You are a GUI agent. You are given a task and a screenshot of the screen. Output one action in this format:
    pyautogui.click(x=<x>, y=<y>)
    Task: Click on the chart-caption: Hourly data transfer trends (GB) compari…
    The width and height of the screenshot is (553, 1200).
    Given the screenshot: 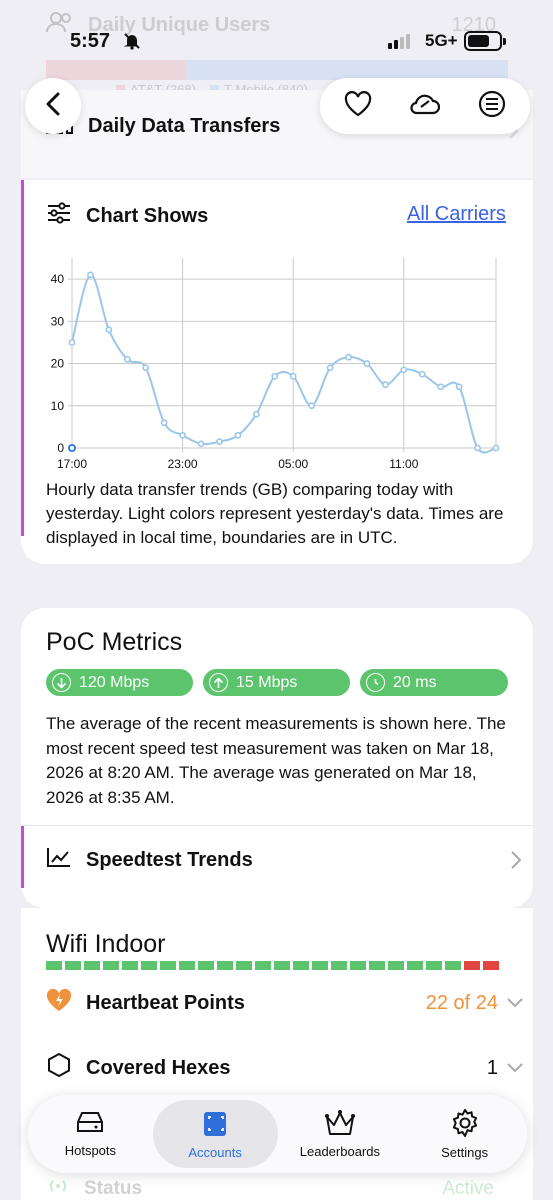 What is the action you would take?
    pyautogui.click(x=275, y=513)
    